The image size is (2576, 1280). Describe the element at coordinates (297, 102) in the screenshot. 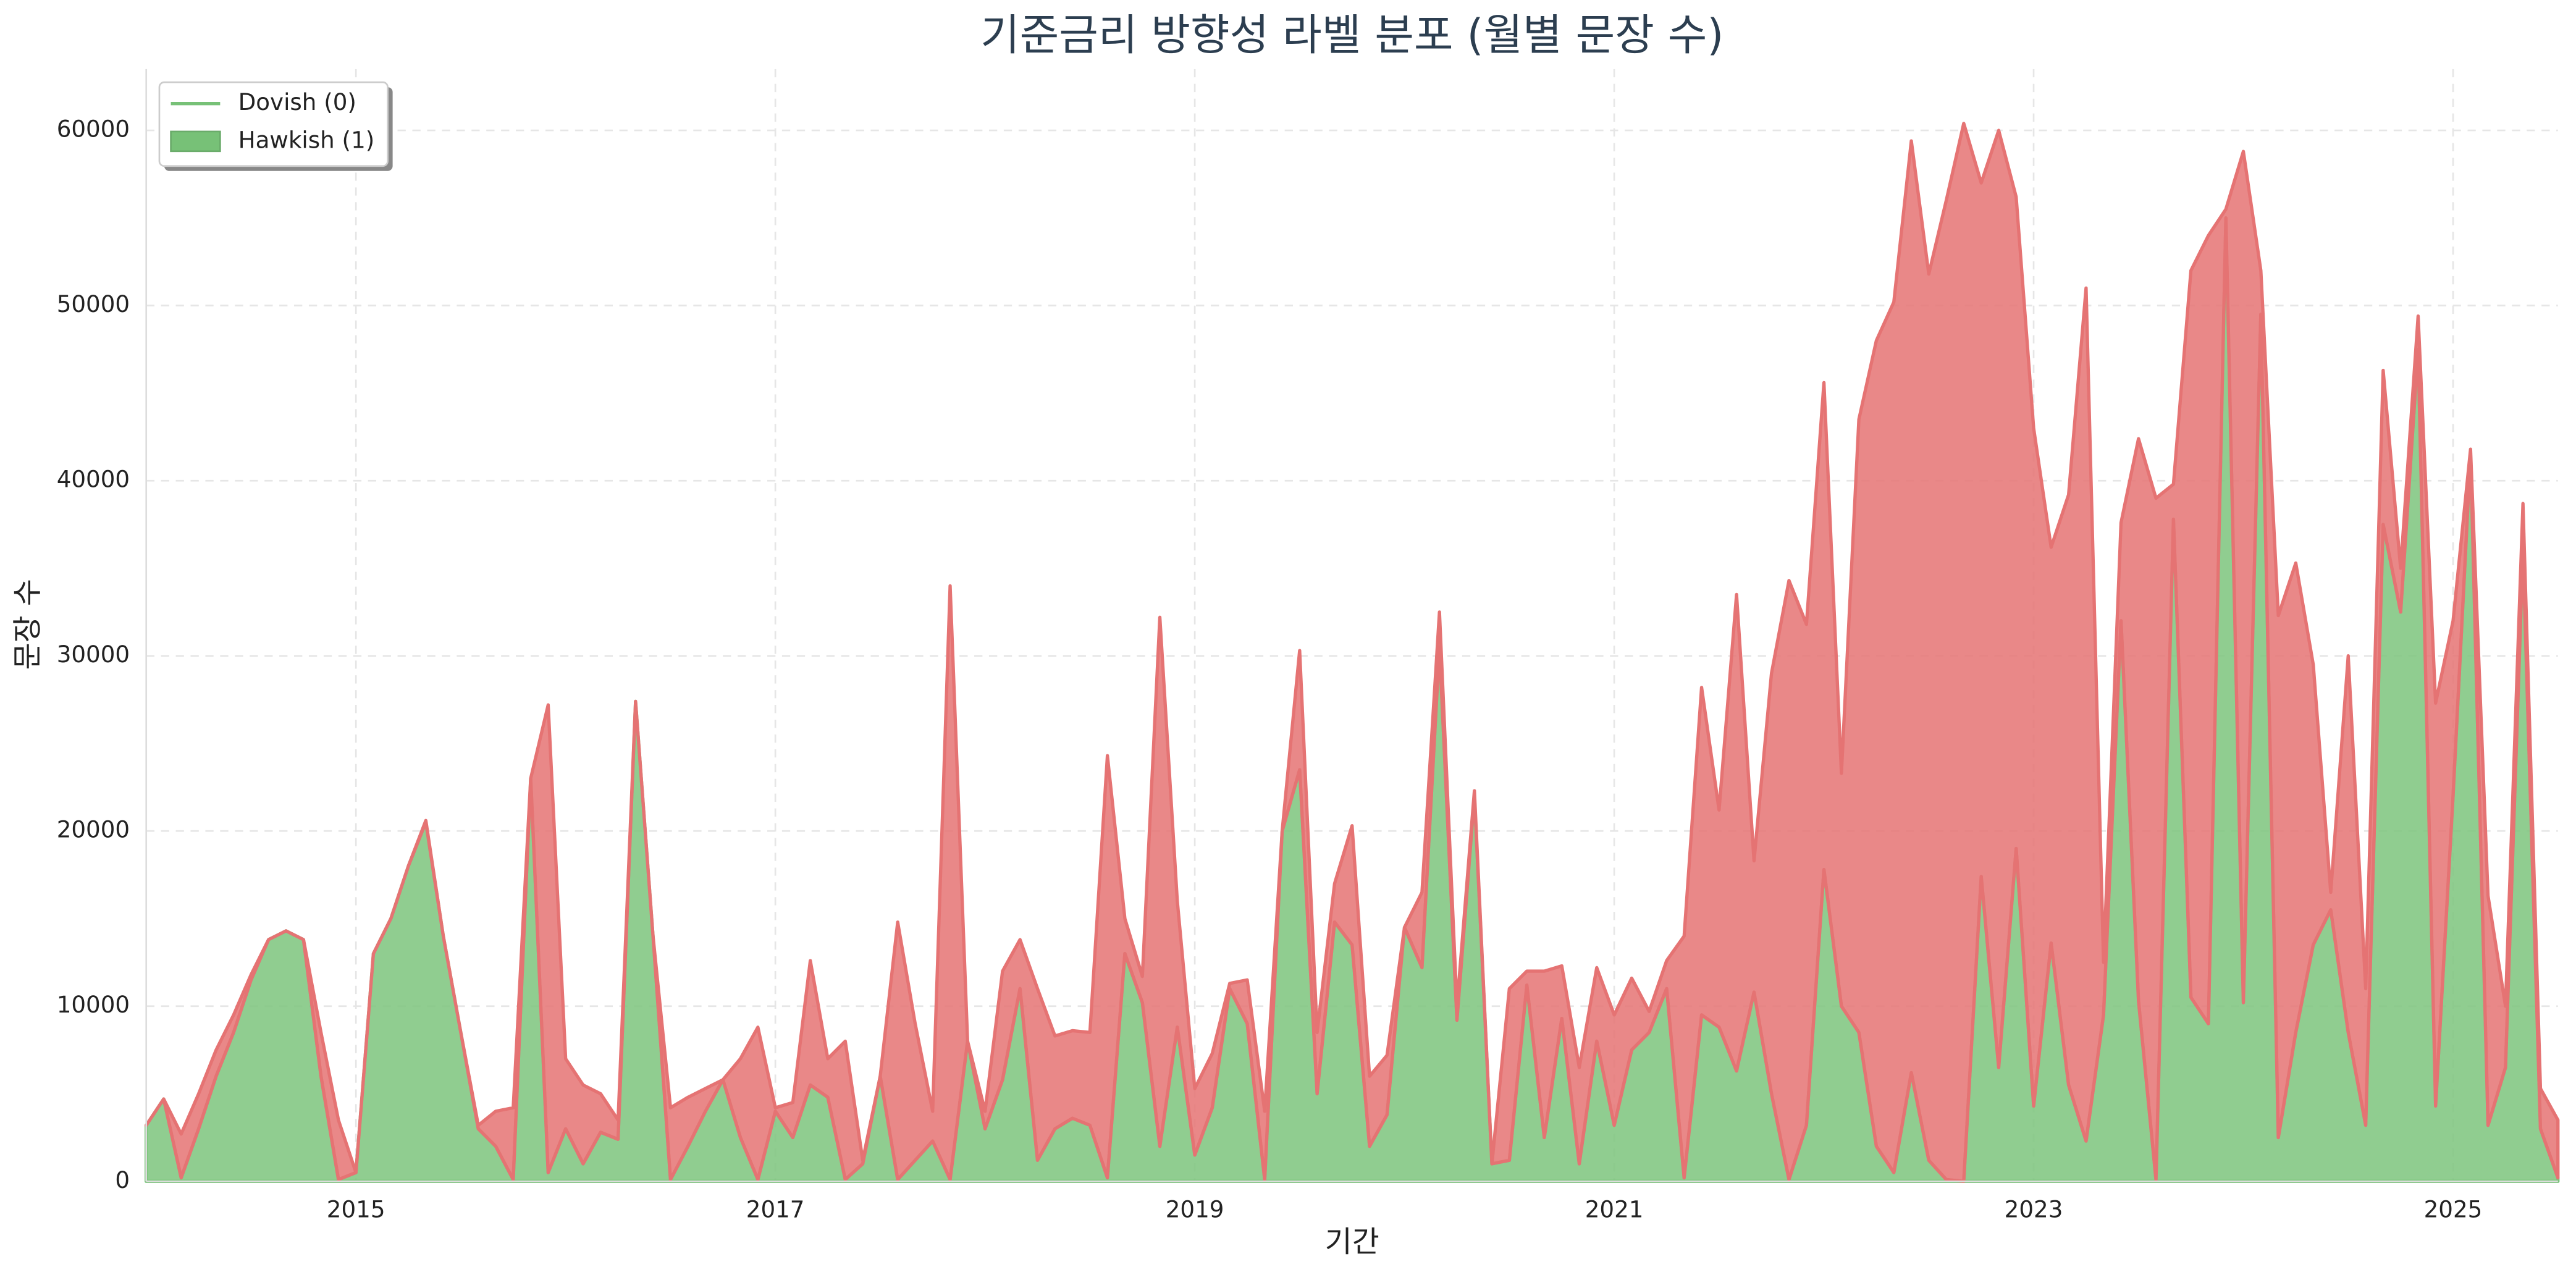

I see `legend-label: Dovish (0)` at that location.